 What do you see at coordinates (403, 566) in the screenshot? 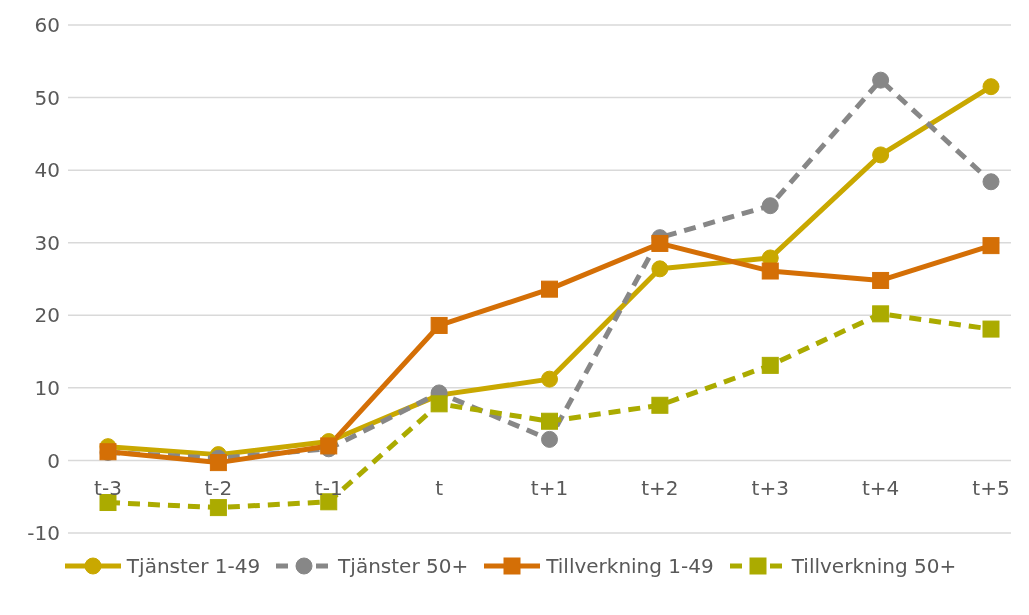
I see `legend-label: Tjänster 50+` at bounding box center [403, 566].